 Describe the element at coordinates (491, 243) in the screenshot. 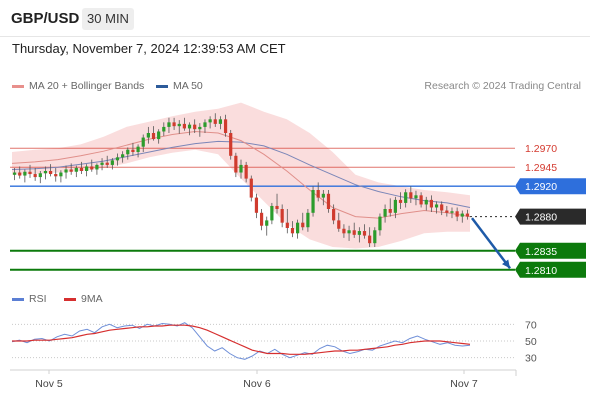

I see `forecast-arrow-shaft` at that location.